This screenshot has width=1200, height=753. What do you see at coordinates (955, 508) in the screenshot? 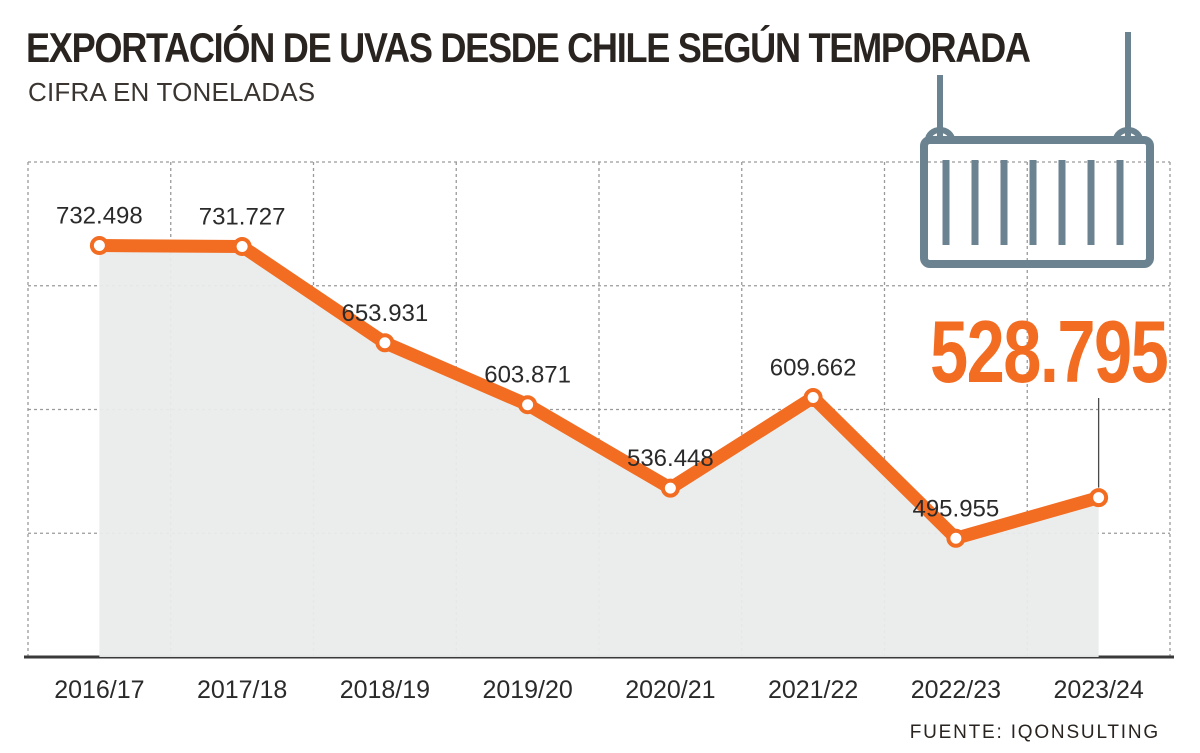
I see `data-label: 495.955` at bounding box center [955, 508].